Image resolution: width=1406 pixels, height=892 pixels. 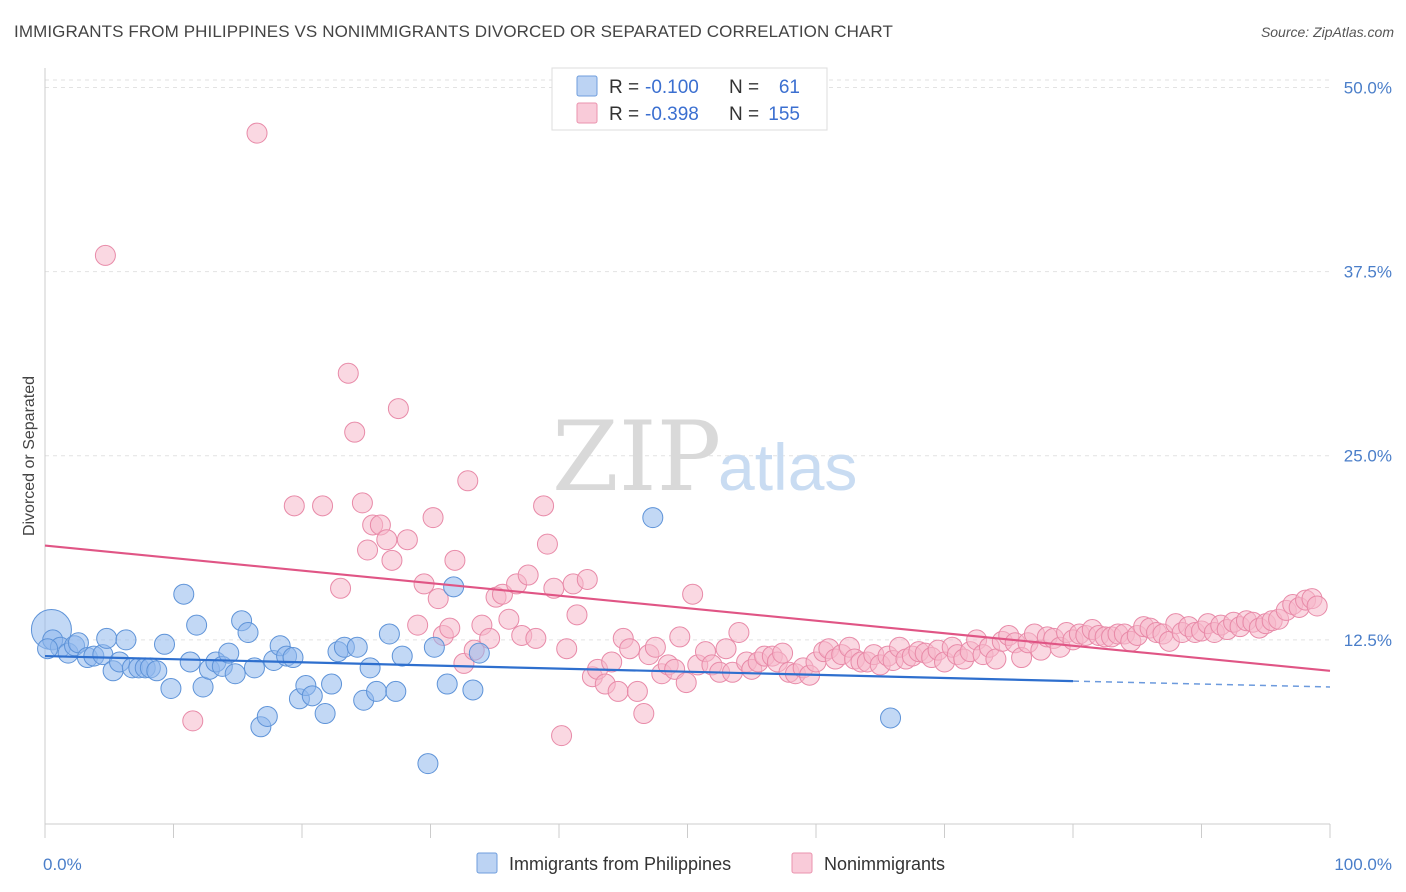 I want to click on legend-r-label-0: R =, so click(x=624, y=87).